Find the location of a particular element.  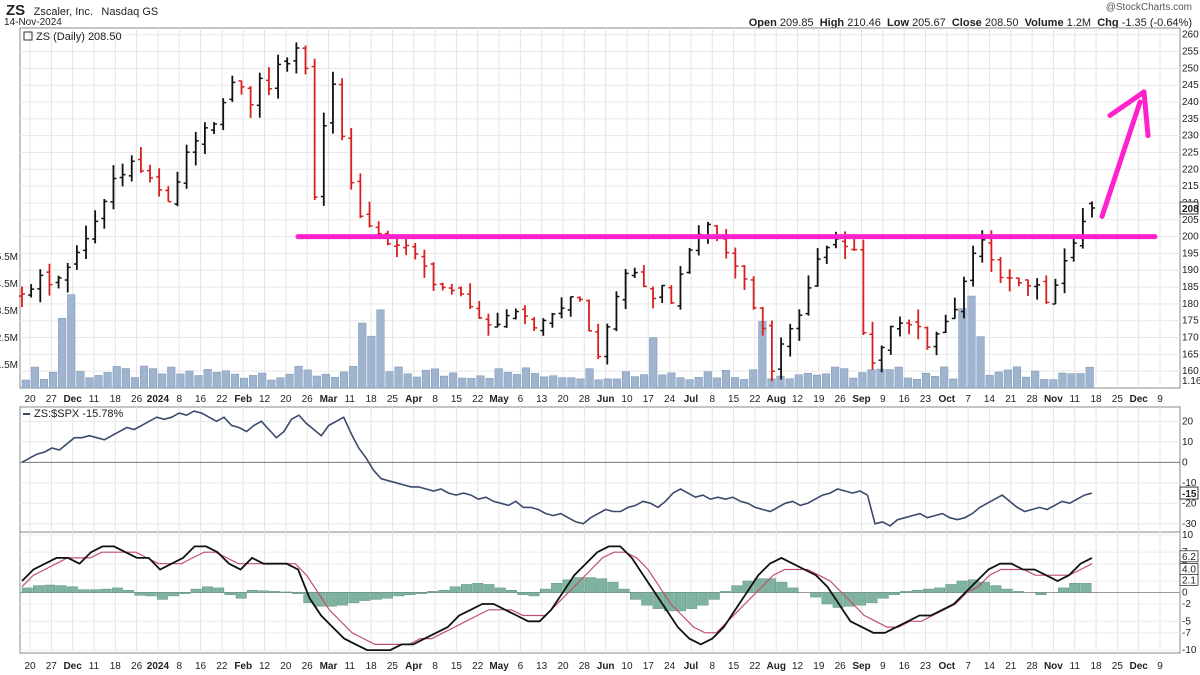

x-tick-label: Dec is located at coordinates (1138, 399).